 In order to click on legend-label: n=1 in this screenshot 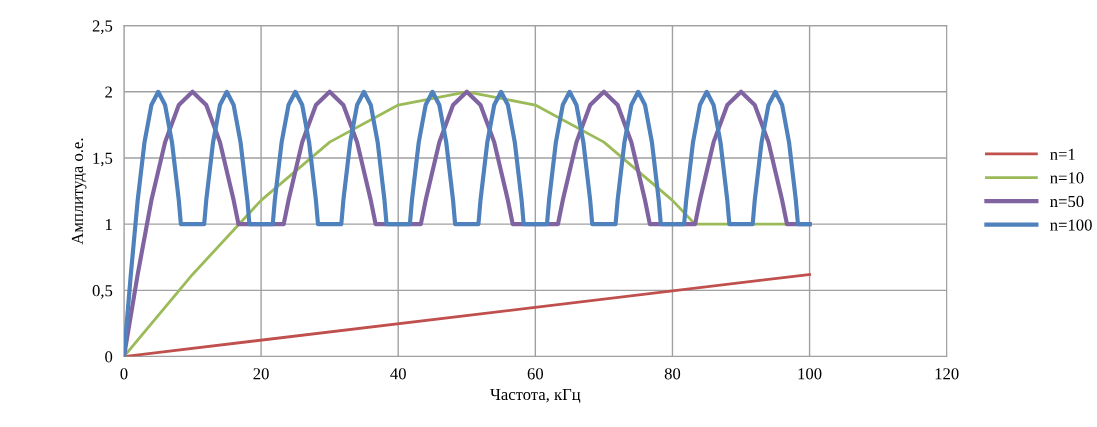, I will do `click(1062, 154)`.